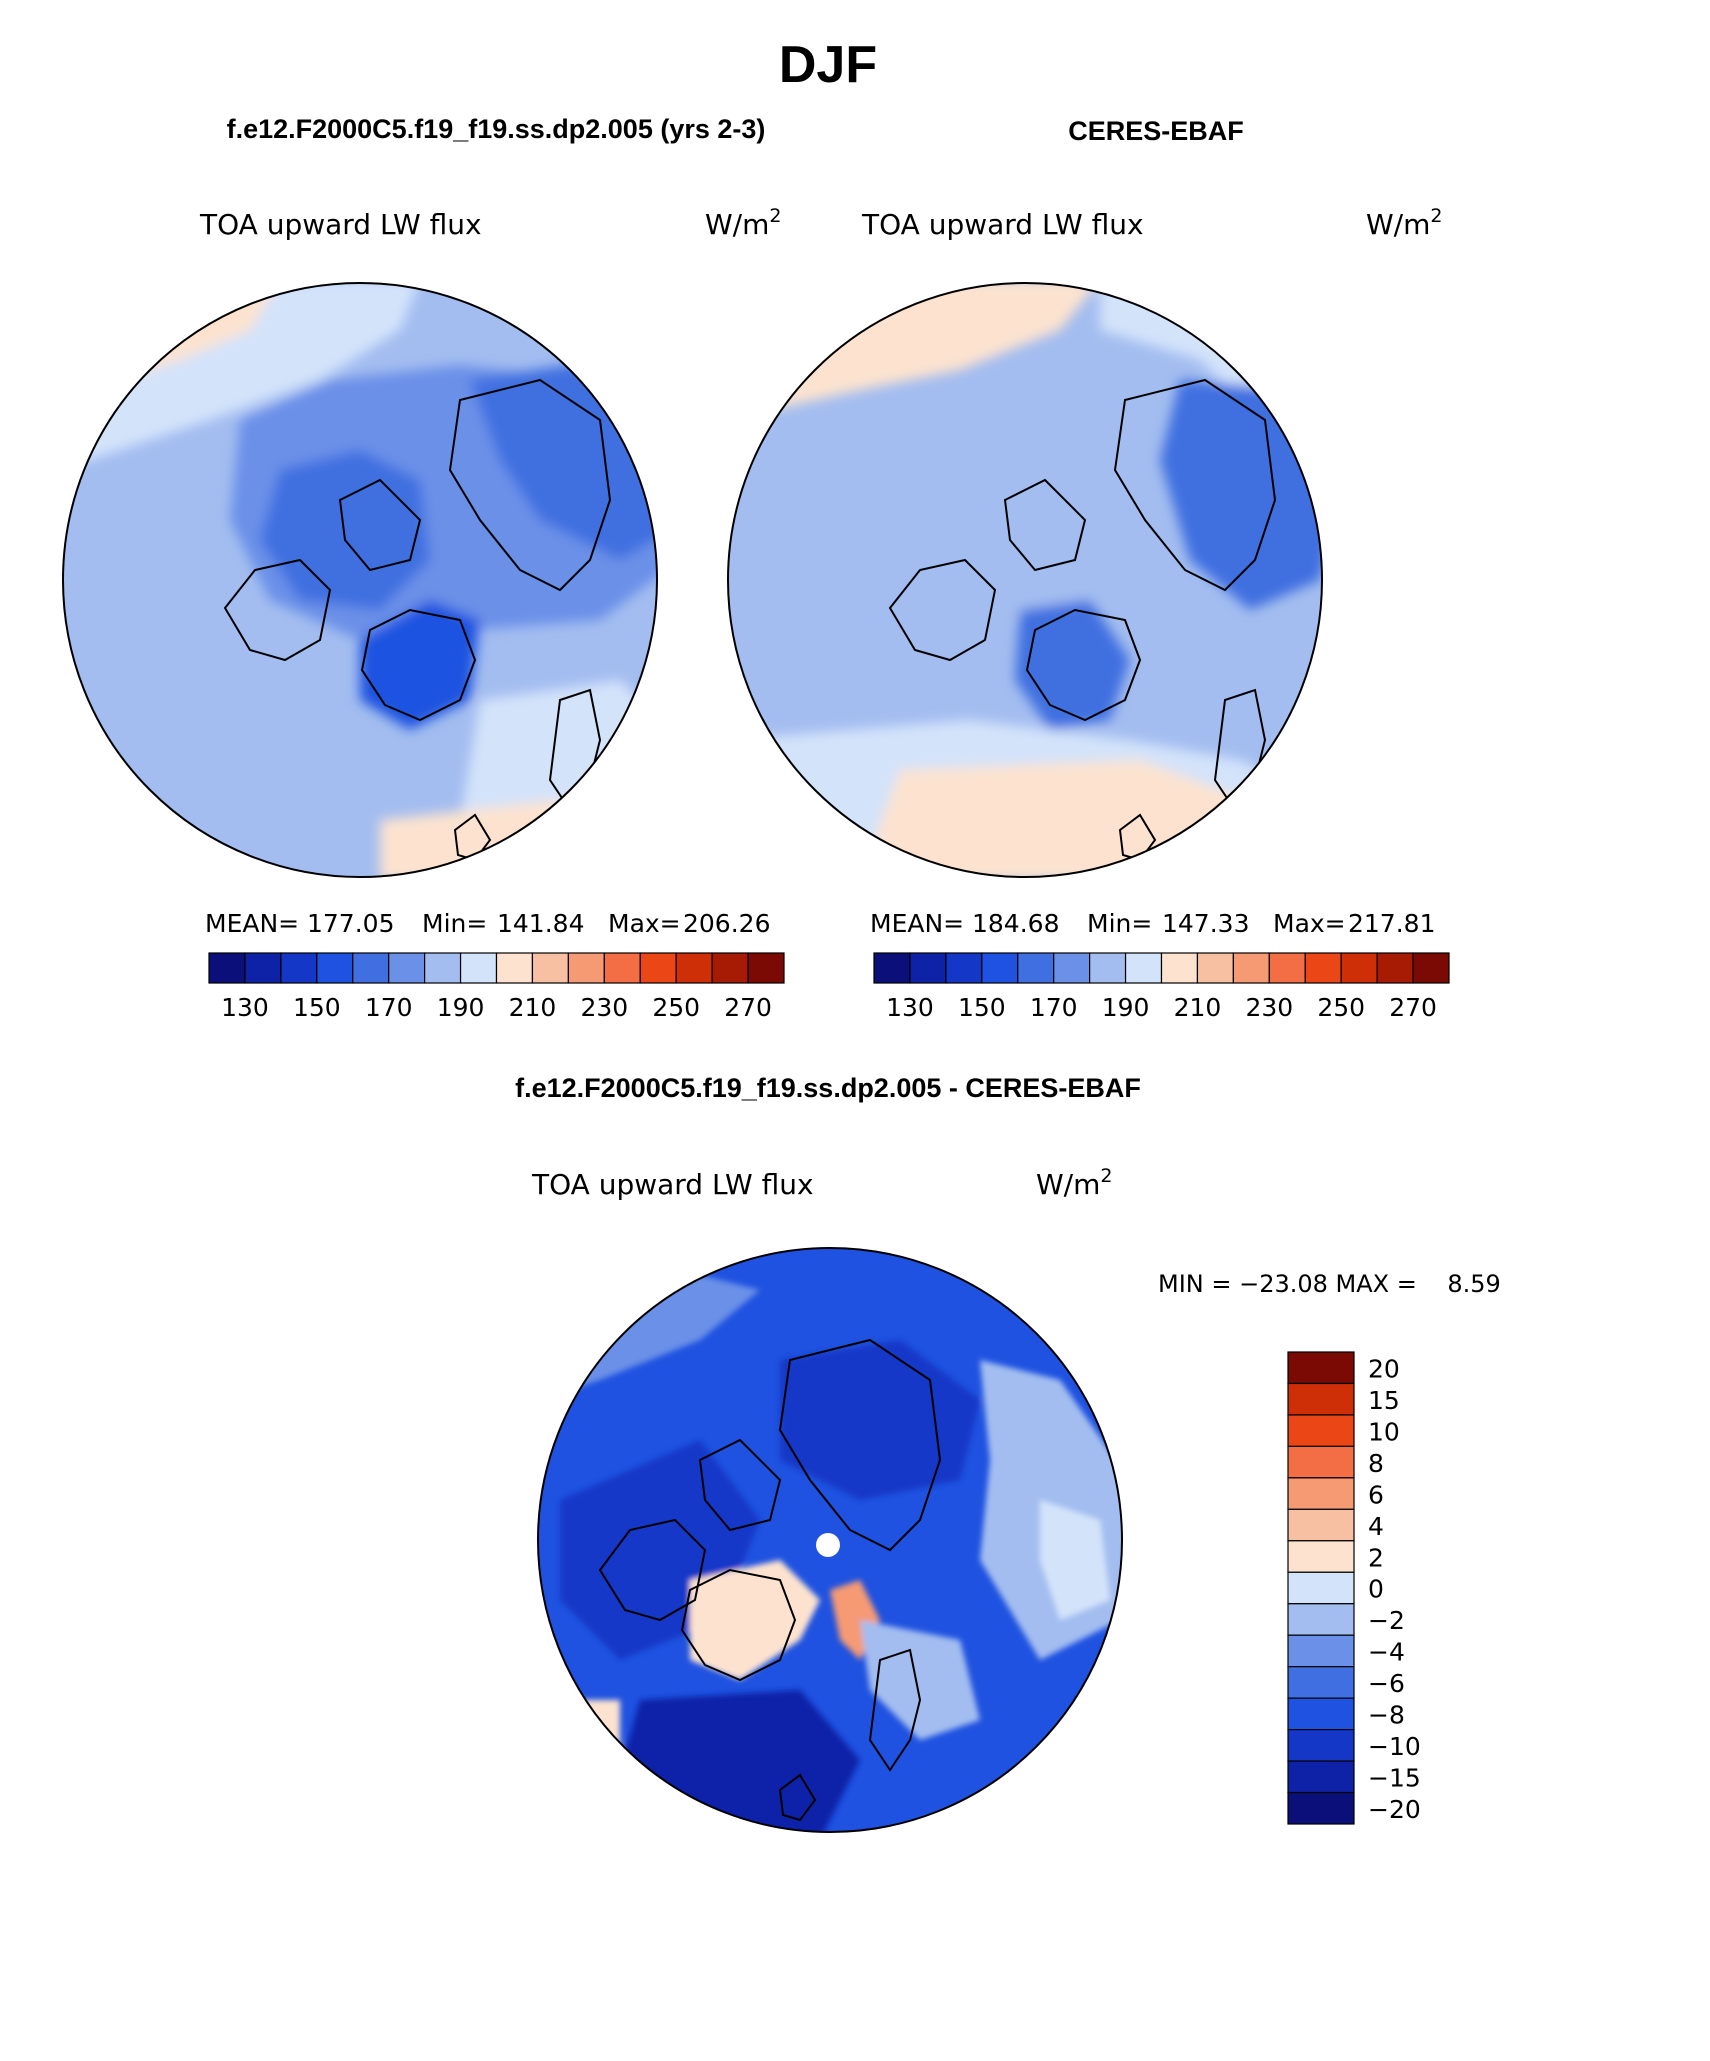 This screenshot has height=2061, width=1710. I want to click on colorbar-tick-label: 0, so click(1376, 1589).